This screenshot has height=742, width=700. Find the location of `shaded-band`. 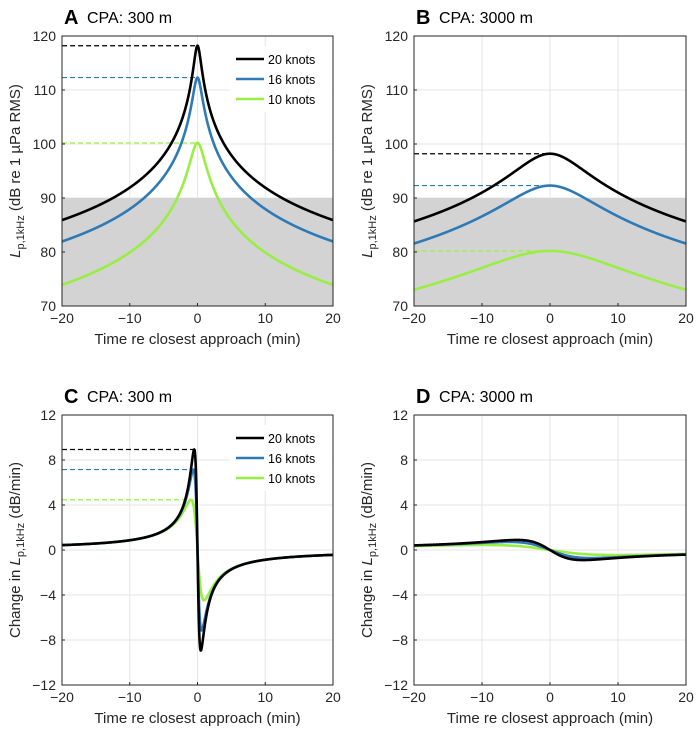

shaded-band is located at coordinates (197, 252).